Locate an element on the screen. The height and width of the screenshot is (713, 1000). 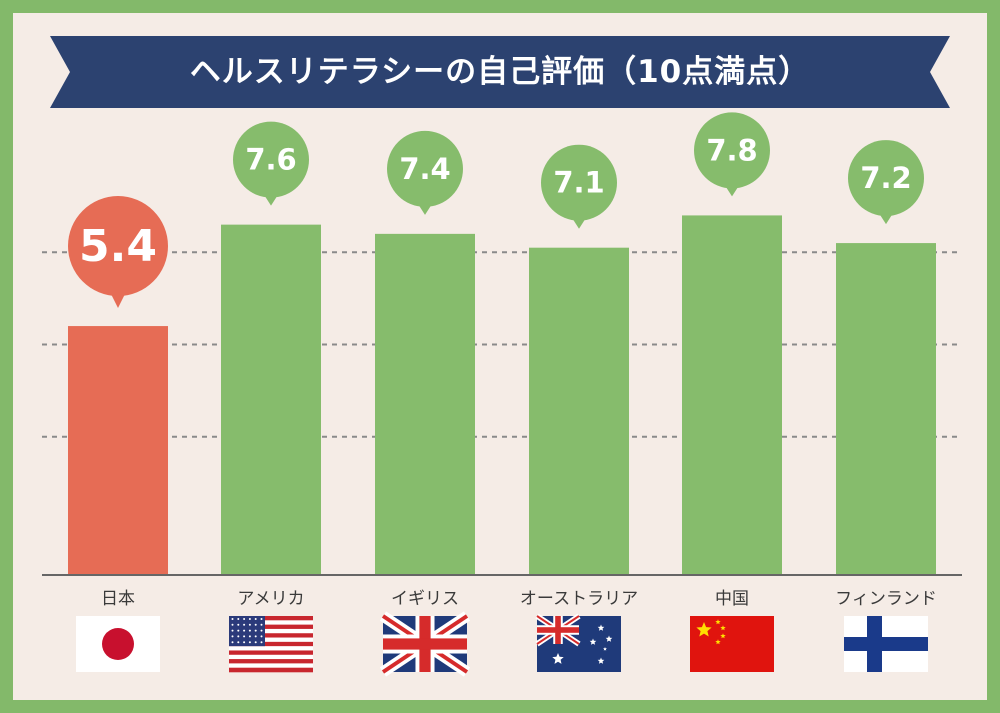
finland-flag is located at coordinates (886, 644).